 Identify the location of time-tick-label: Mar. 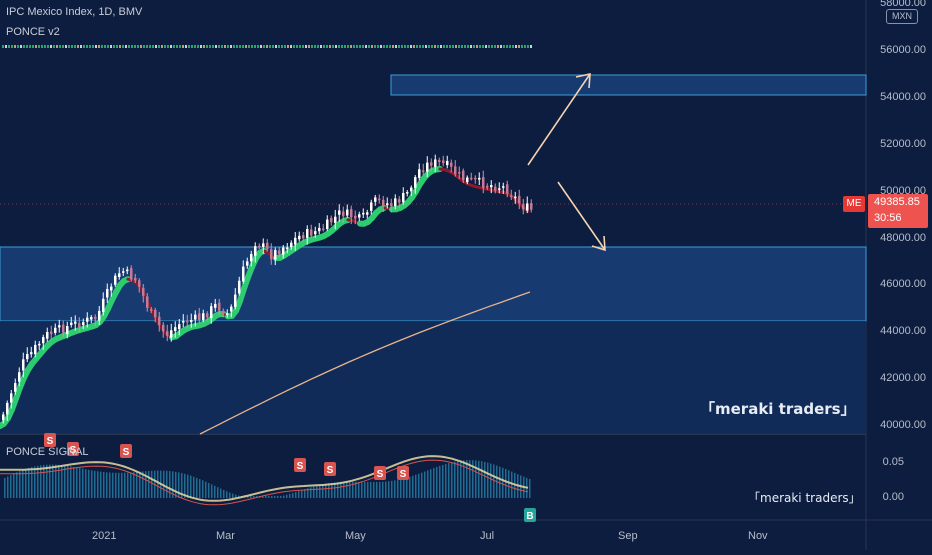
(225, 536).